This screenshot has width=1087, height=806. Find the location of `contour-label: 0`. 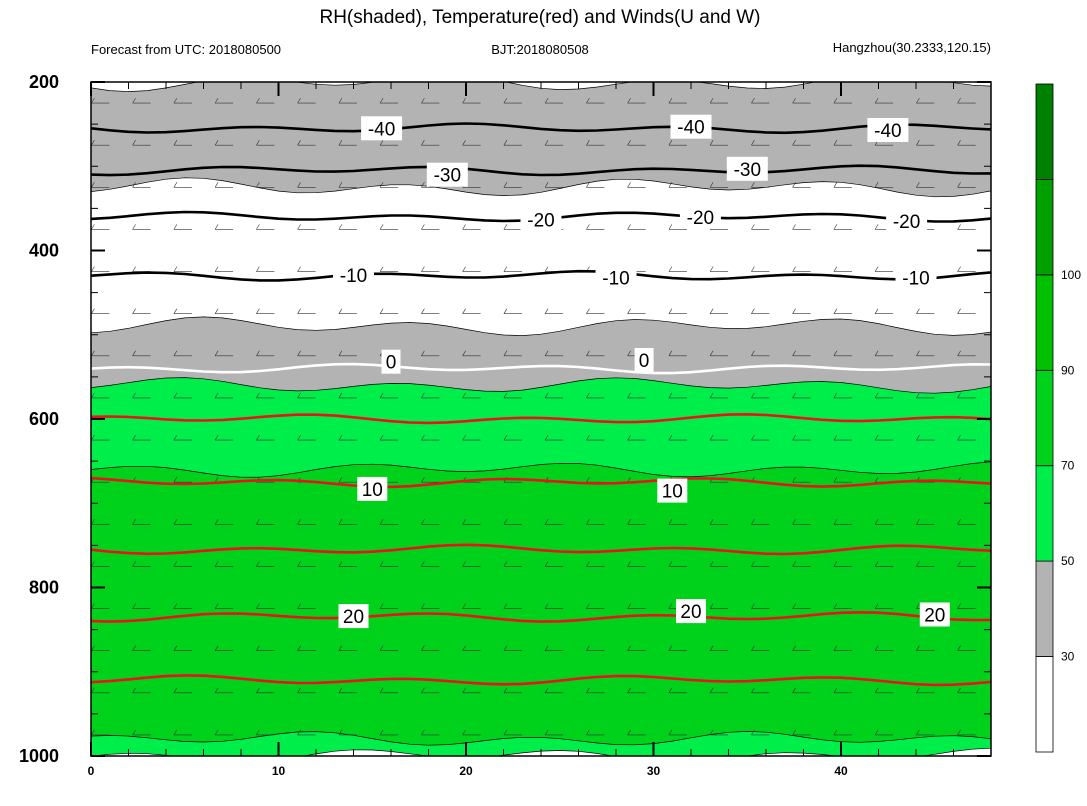

contour-label: 0 is located at coordinates (644, 361).